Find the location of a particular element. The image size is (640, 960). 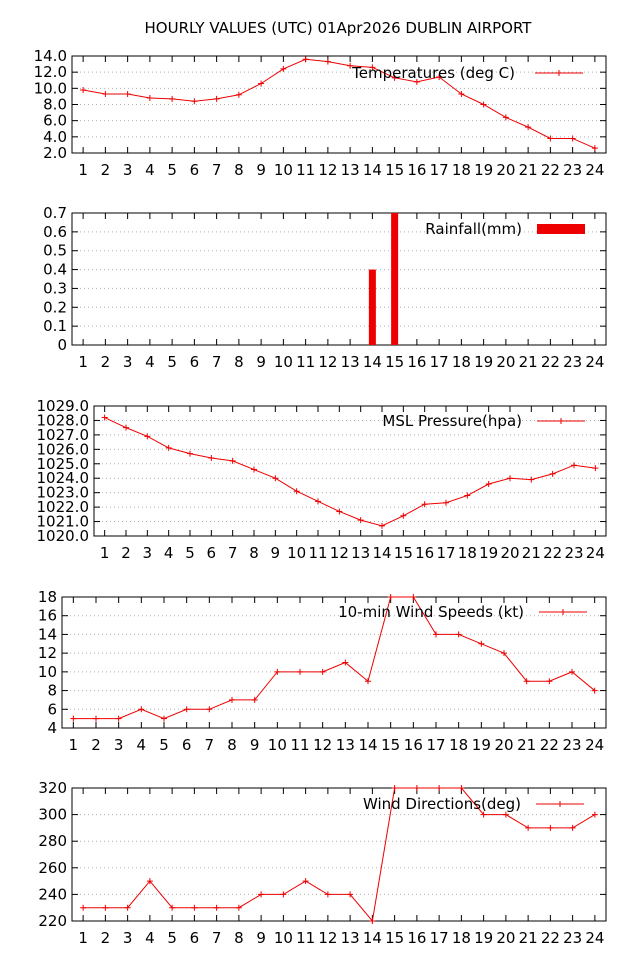

rainfall-xtick-label: 22 is located at coordinates (550, 362).